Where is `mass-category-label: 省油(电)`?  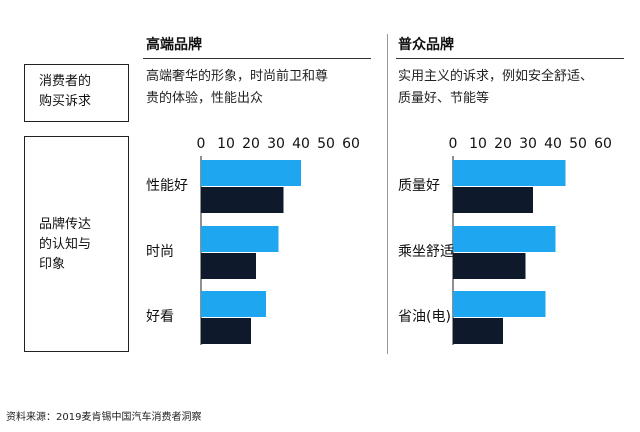 mass-category-label: 省油(电) is located at coordinates (424, 317).